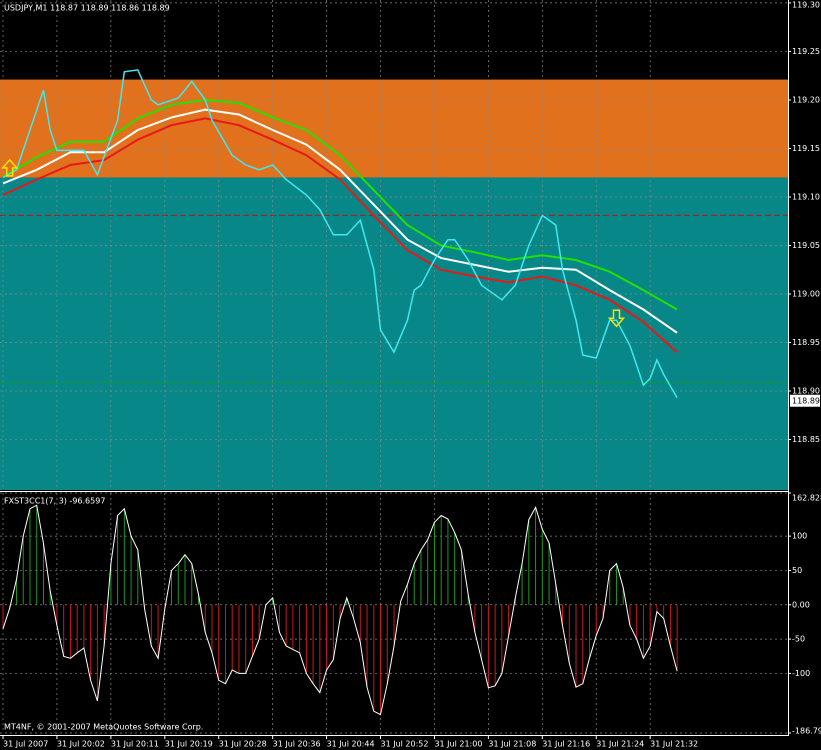 The height and width of the screenshot is (750, 821). What do you see at coordinates (674, 744) in the screenshot?
I see `x-tick-label: 31 Jul 21:32` at bounding box center [674, 744].